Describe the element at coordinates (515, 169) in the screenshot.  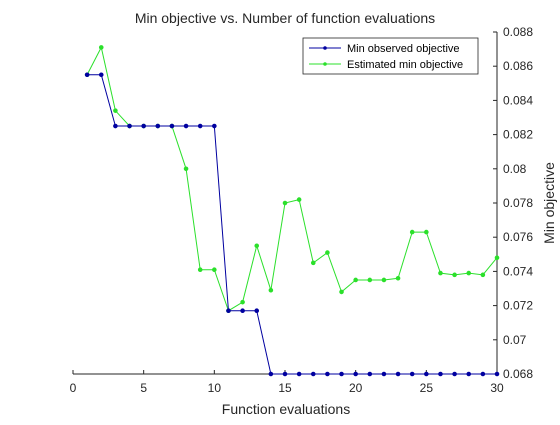
I see `y-tick-label: 0.08` at that location.